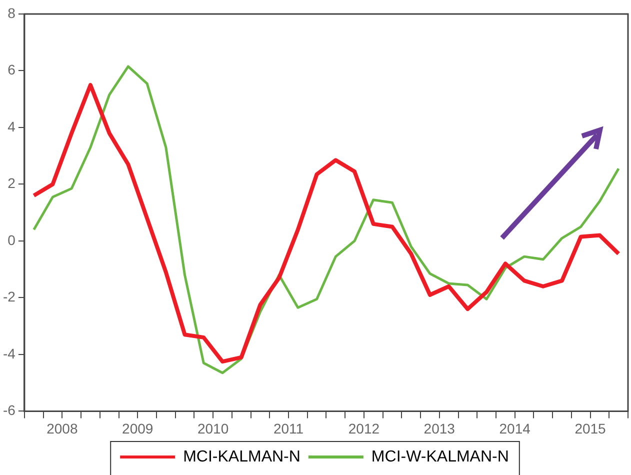 The image size is (631, 475). Describe the element at coordinates (9, 353) in the screenshot. I see `y-tick-label: -4` at that location.